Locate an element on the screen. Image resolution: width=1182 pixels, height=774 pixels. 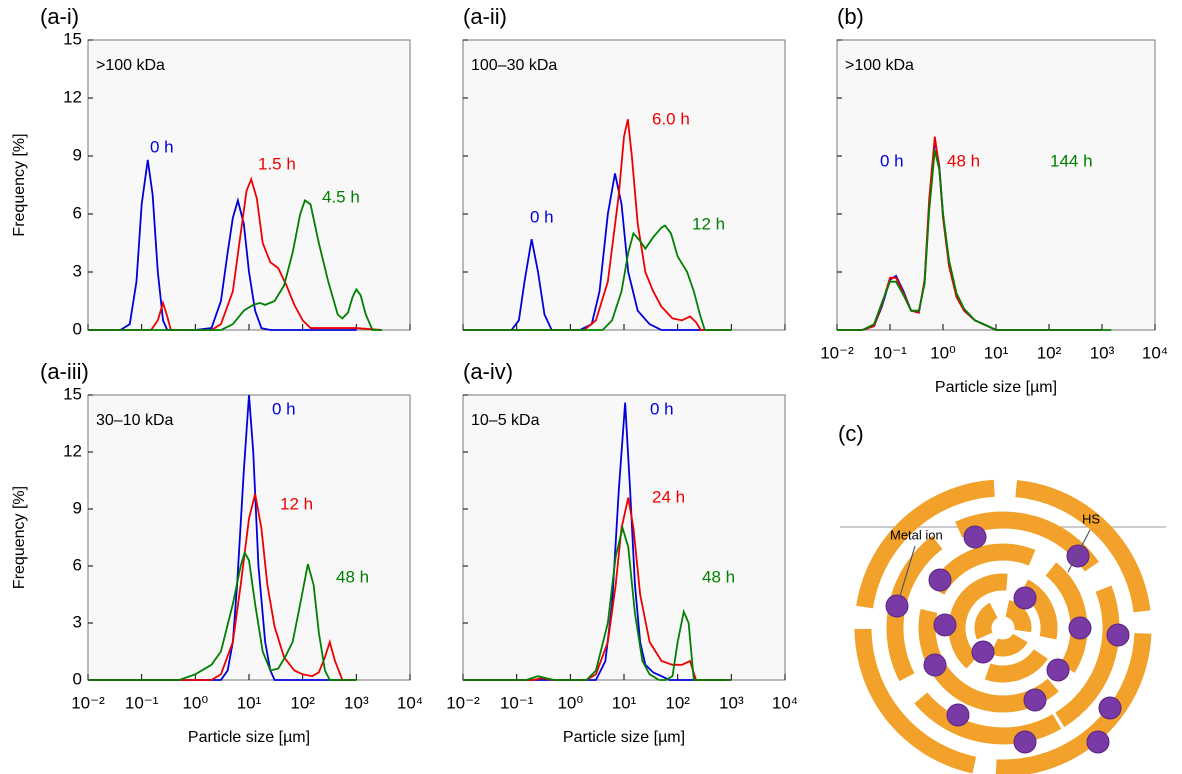
series-label: 1.5 h is located at coordinates (277, 163).